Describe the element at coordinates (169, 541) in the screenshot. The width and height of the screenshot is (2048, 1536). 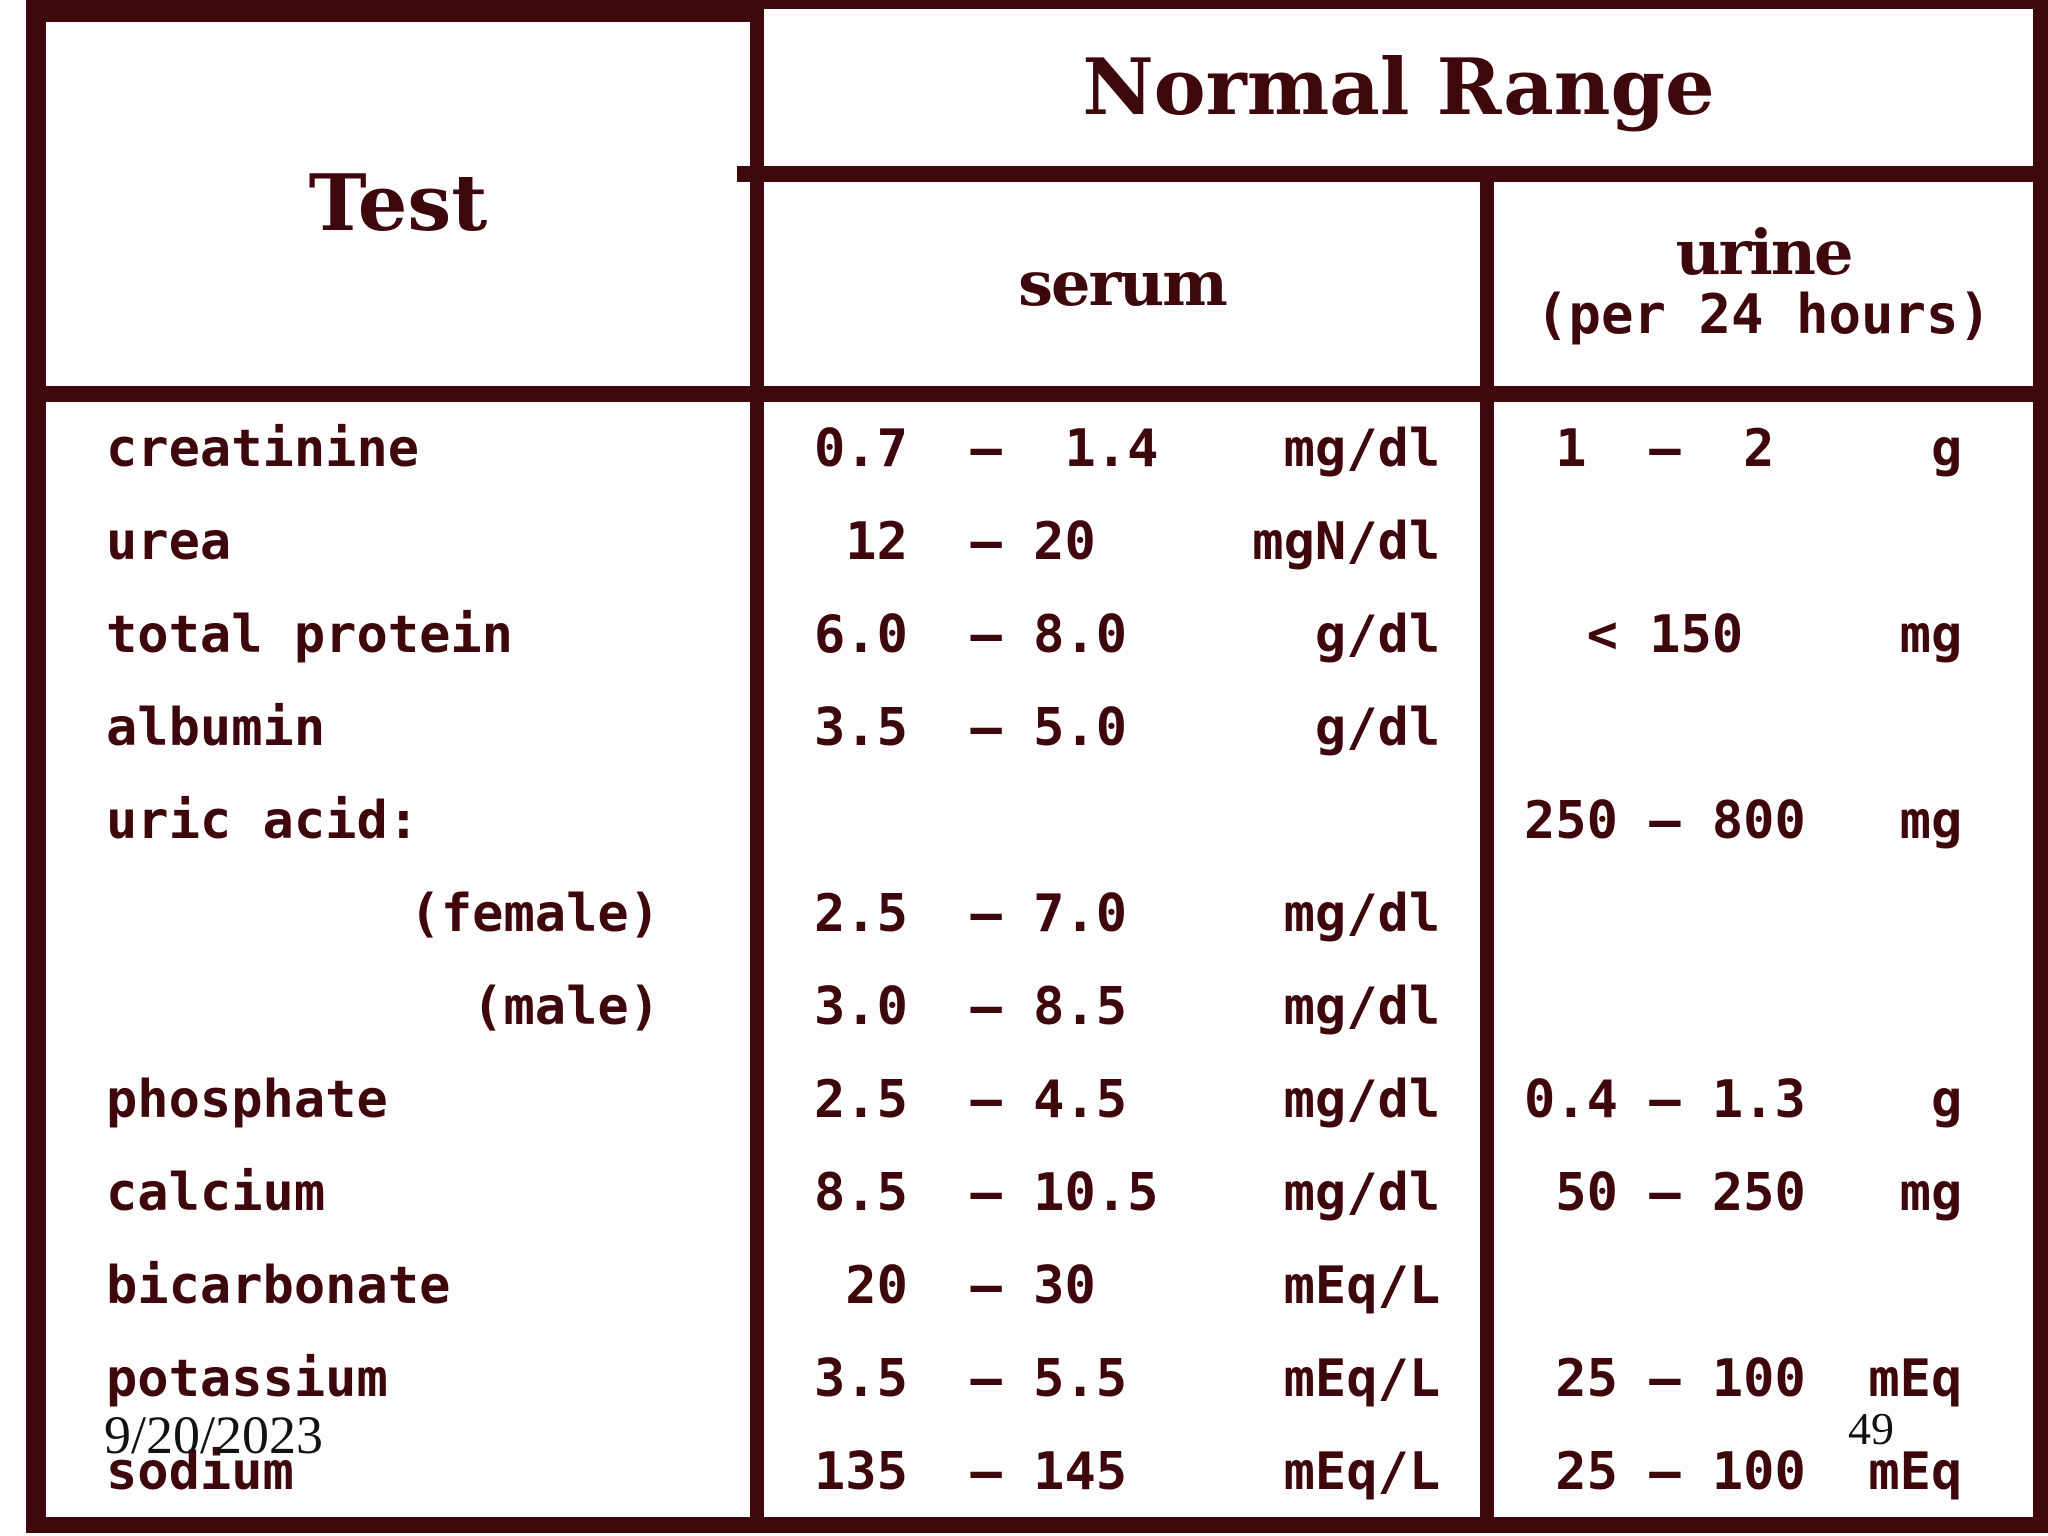
I see `test-name-cell: urea` at that location.